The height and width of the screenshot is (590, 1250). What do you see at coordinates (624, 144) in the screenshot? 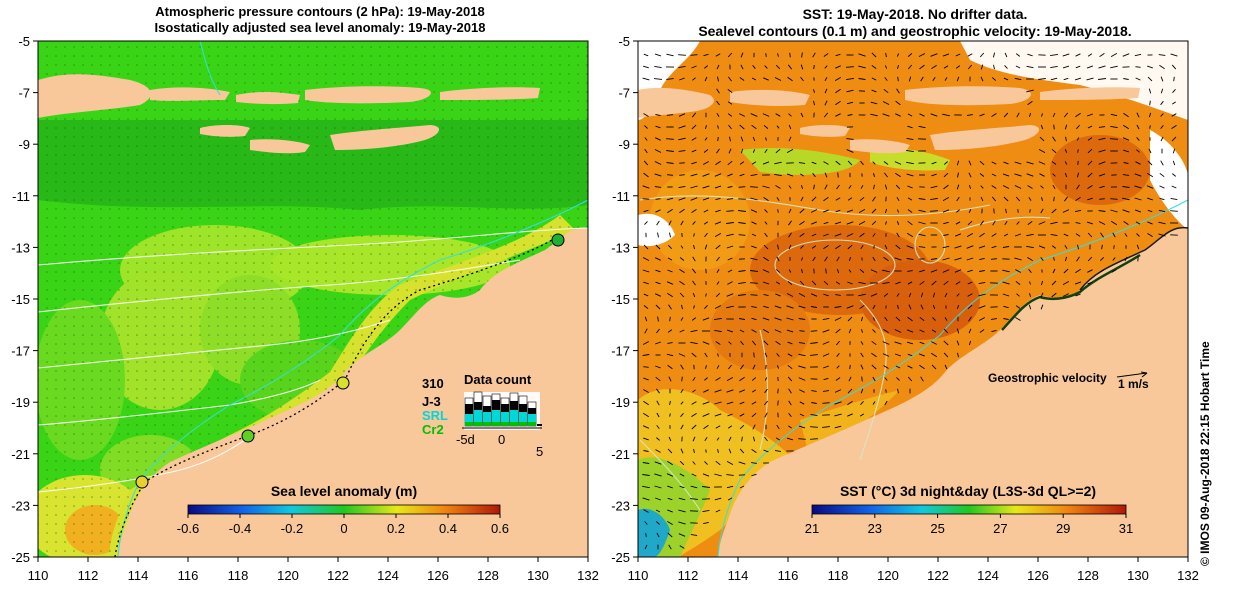
I see `y-tick-label: -9` at bounding box center [624, 144].